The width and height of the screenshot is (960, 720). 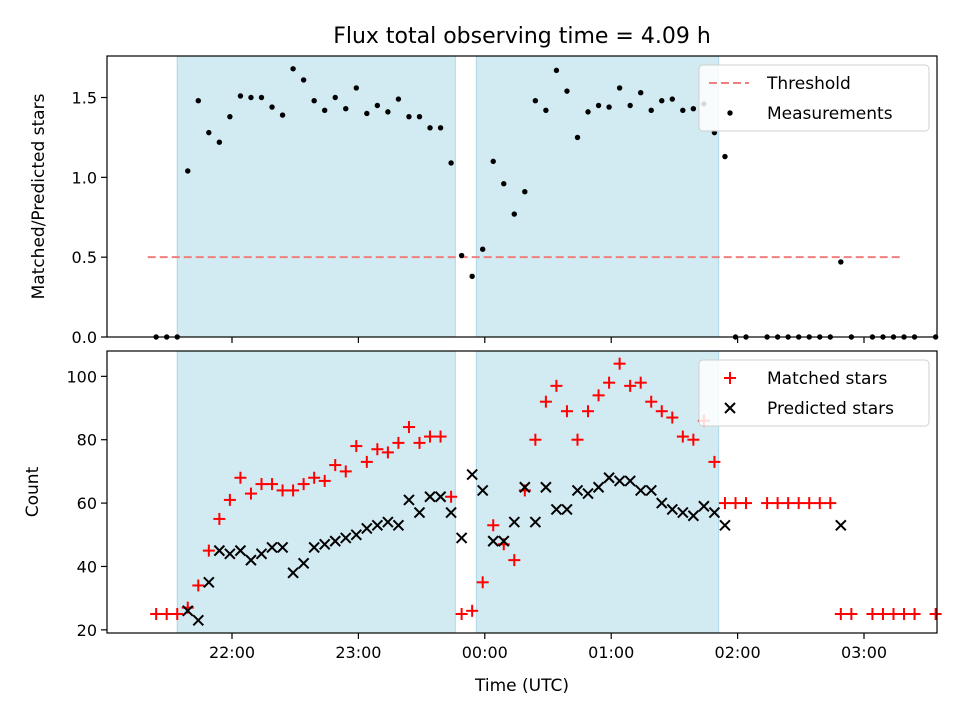 I want to click on chart-title: Flux total observing time = 4.09 h, so click(x=522, y=36).